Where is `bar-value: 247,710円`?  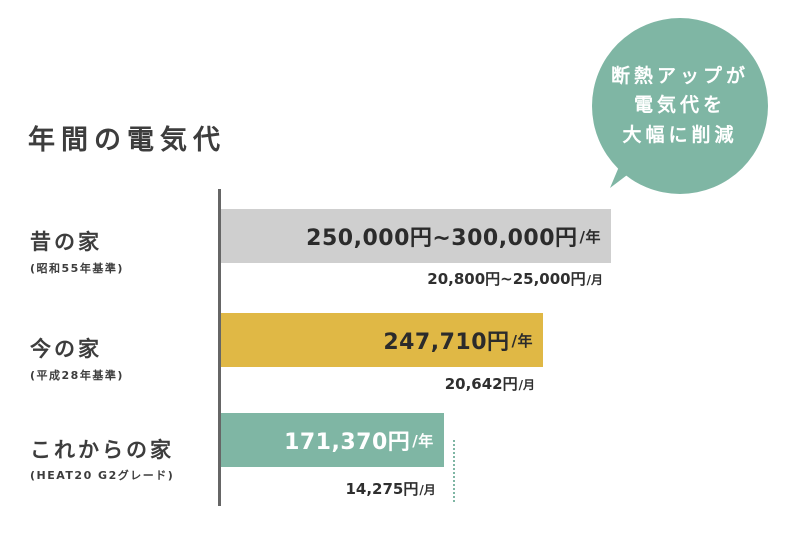 bar-value: 247,710円 is located at coordinates (446, 342).